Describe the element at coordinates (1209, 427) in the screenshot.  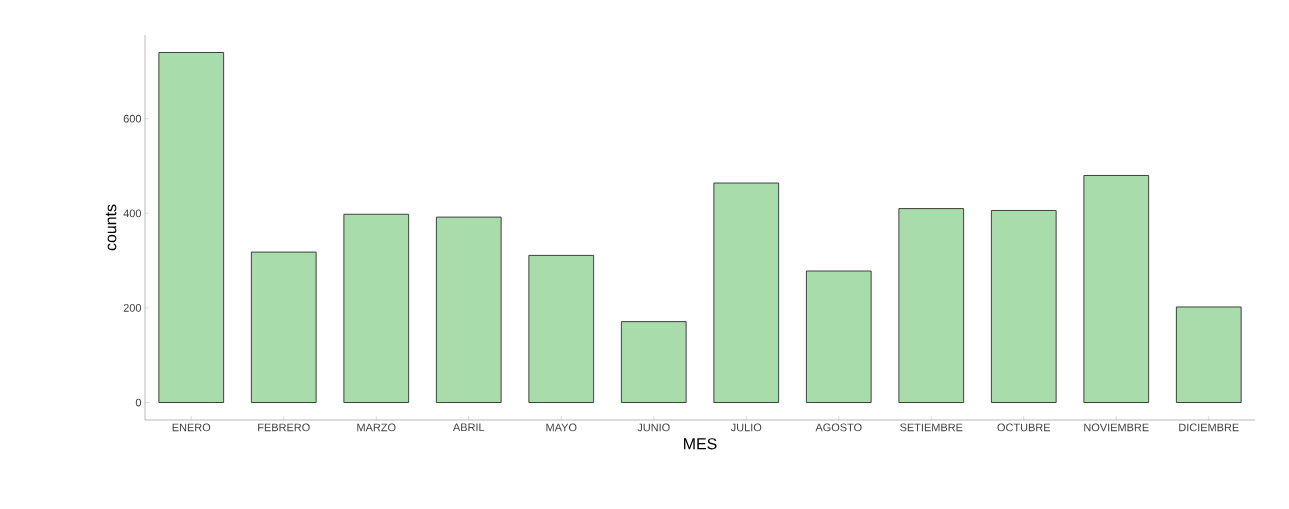
I see `x-tick-label: DICIEMBRE` at that location.